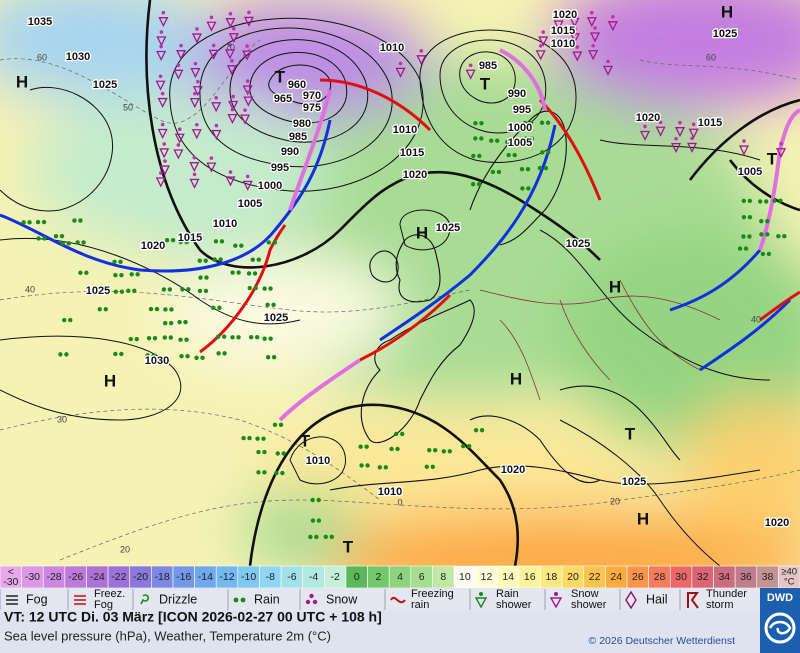  Describe the element at coordinates (230, 47) in the screenshot. I see `isotherm-label: 70` at that location.